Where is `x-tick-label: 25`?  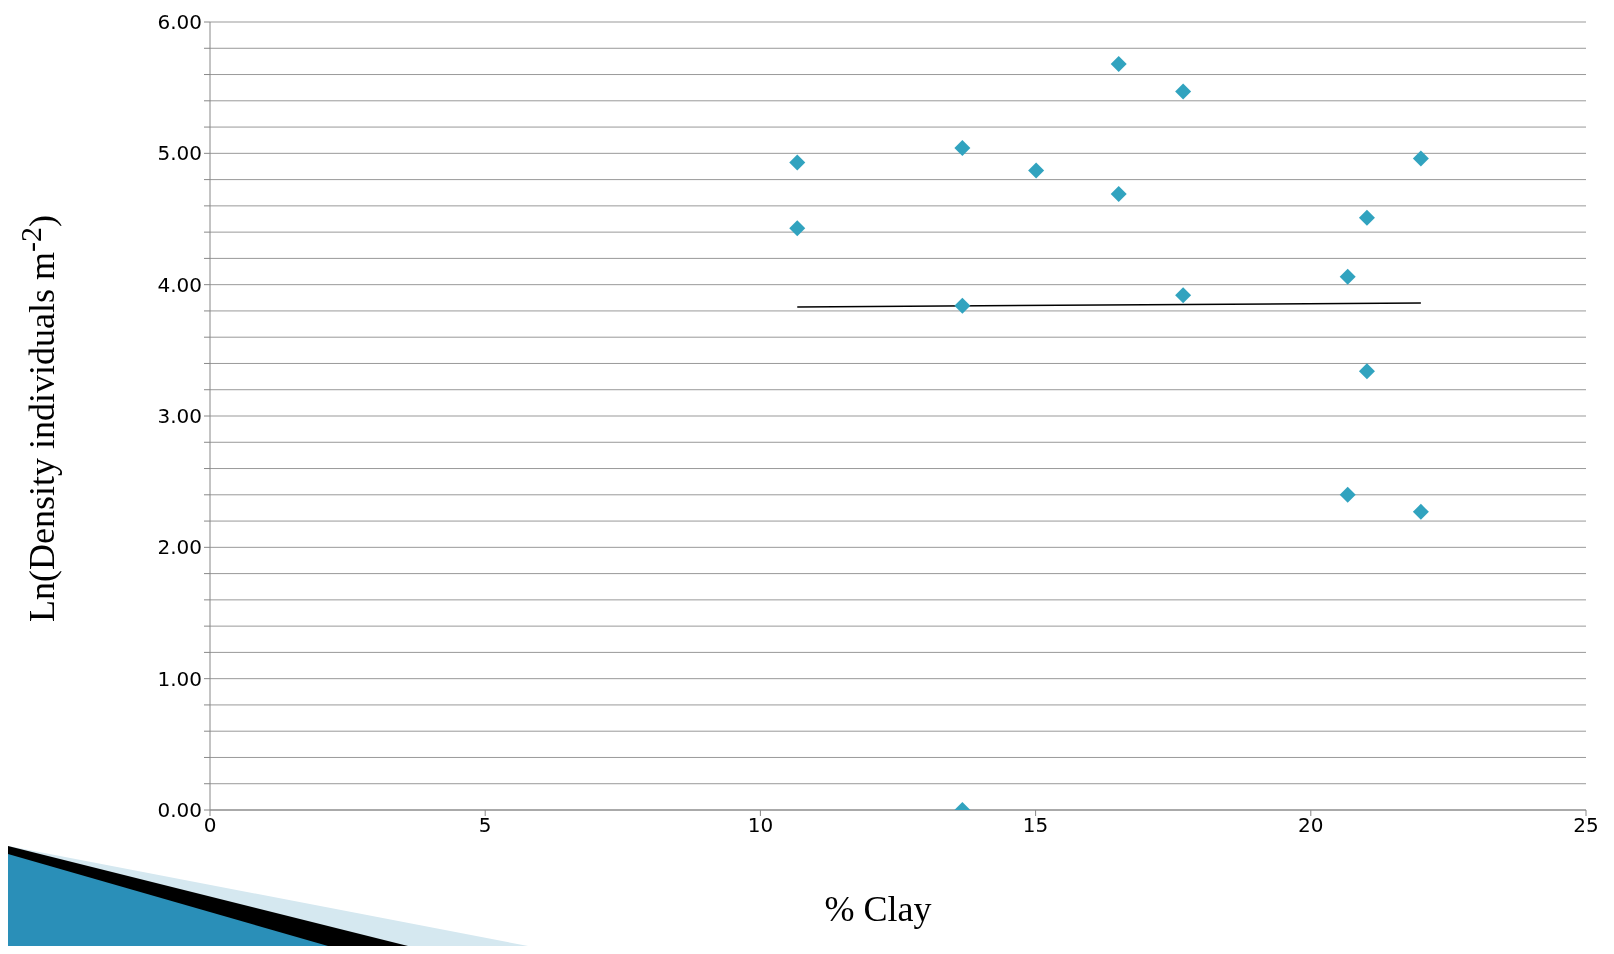 x-tick-label: 25 is located at coordinates (1586, 825).